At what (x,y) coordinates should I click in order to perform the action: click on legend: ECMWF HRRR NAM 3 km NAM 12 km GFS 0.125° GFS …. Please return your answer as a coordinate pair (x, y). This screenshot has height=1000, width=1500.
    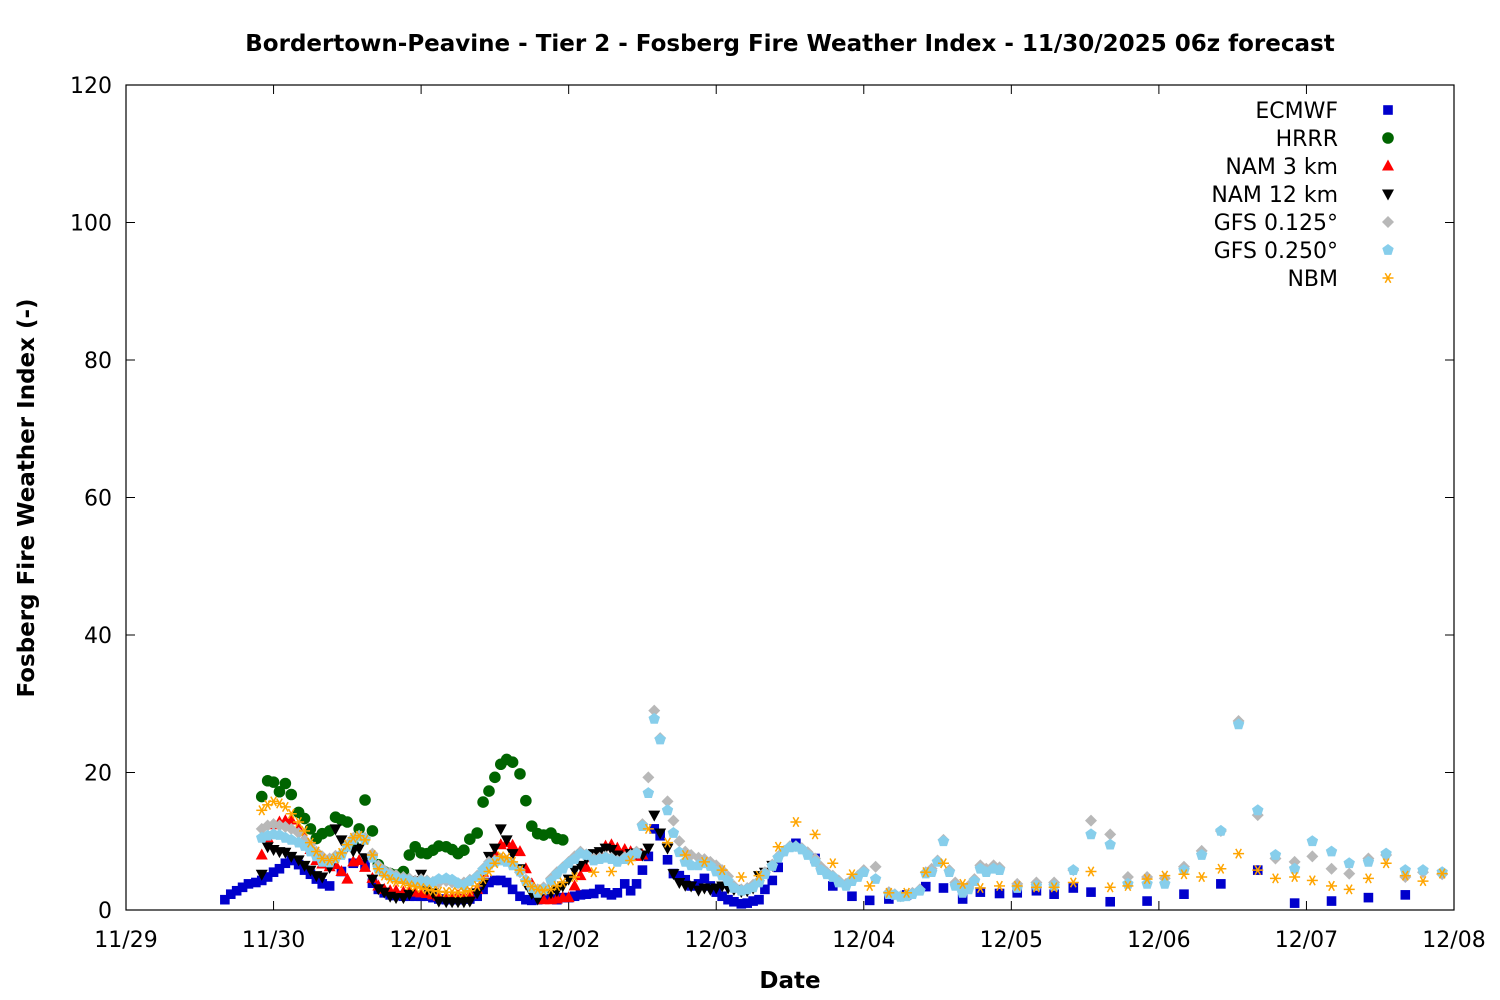
    Looking at the image, I should click on (1302, 195).